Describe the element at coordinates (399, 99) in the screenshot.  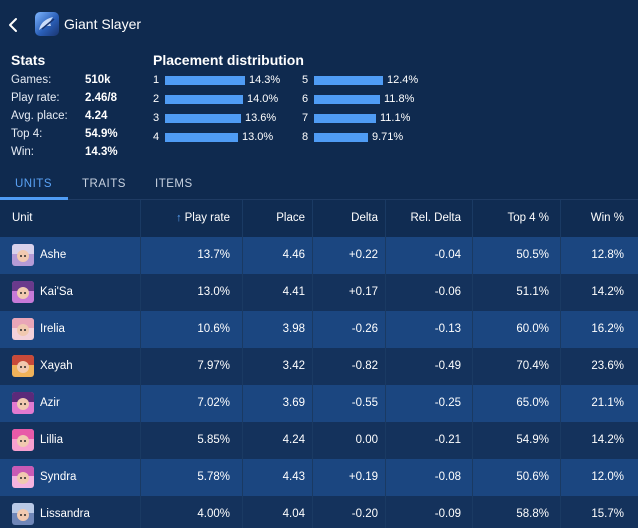
I see `placement-percent: 11.8%` at that location.